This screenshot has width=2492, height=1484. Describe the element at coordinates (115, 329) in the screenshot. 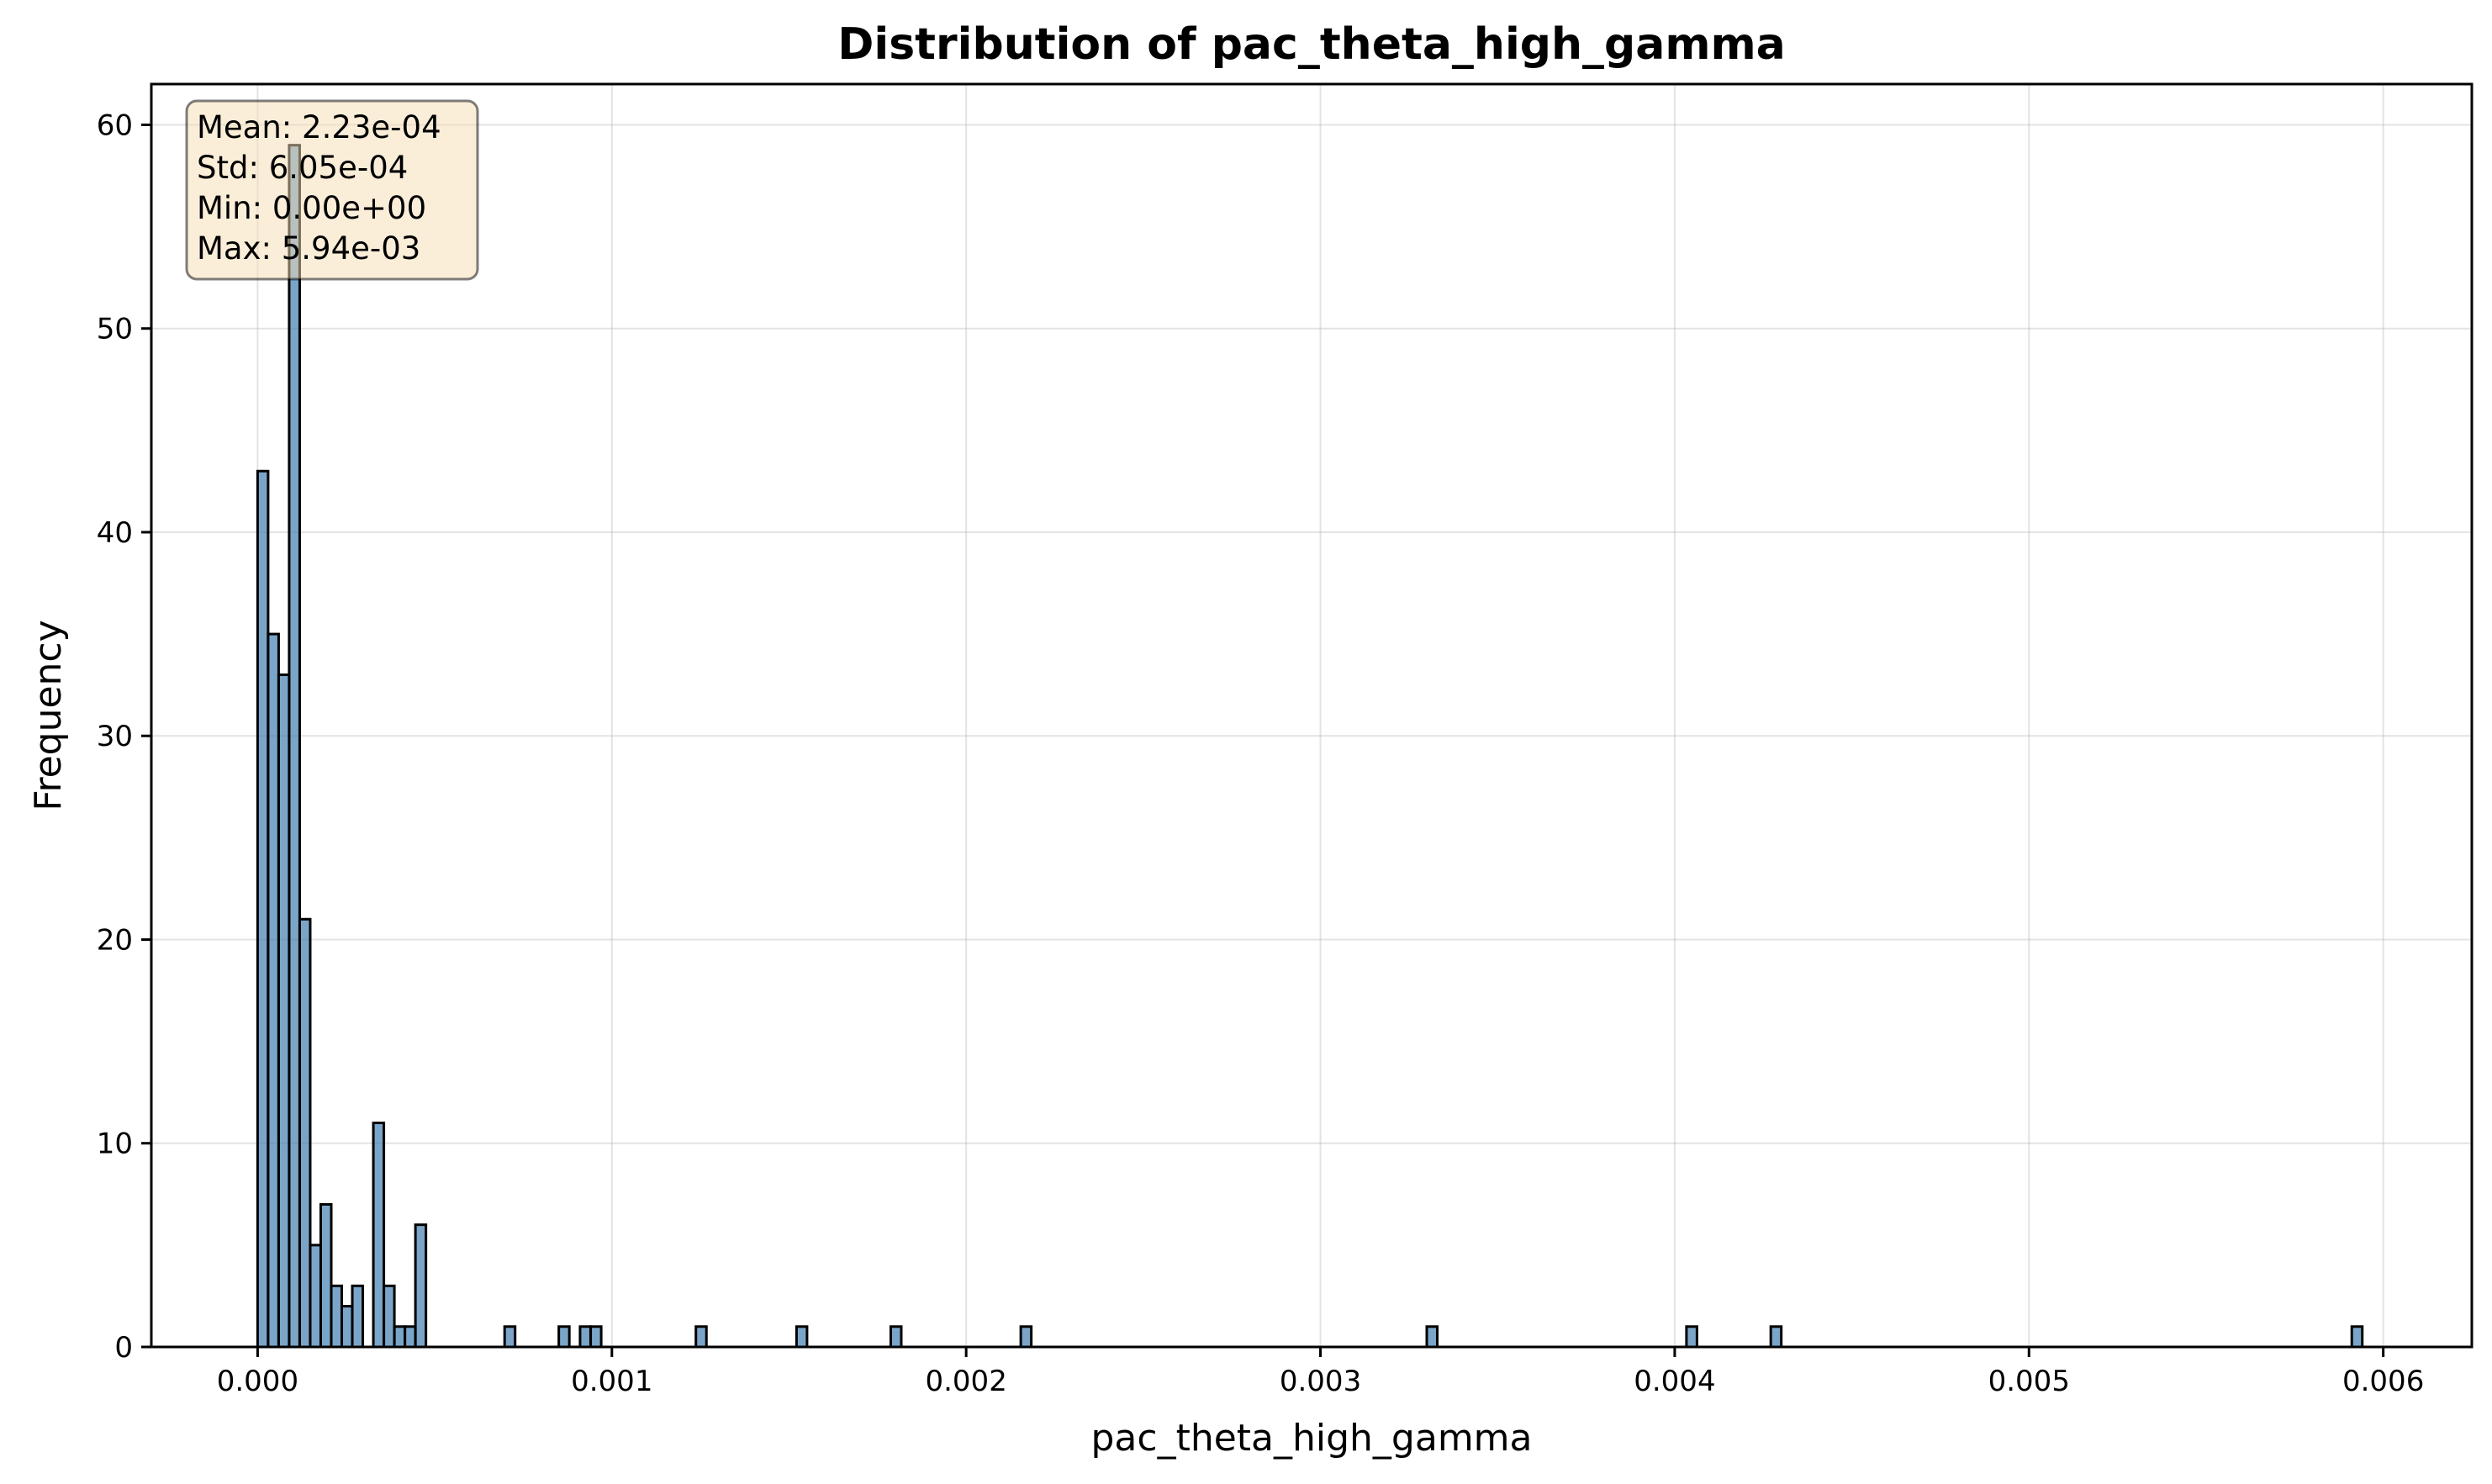

I see `y-tick-label: 50` at that location.